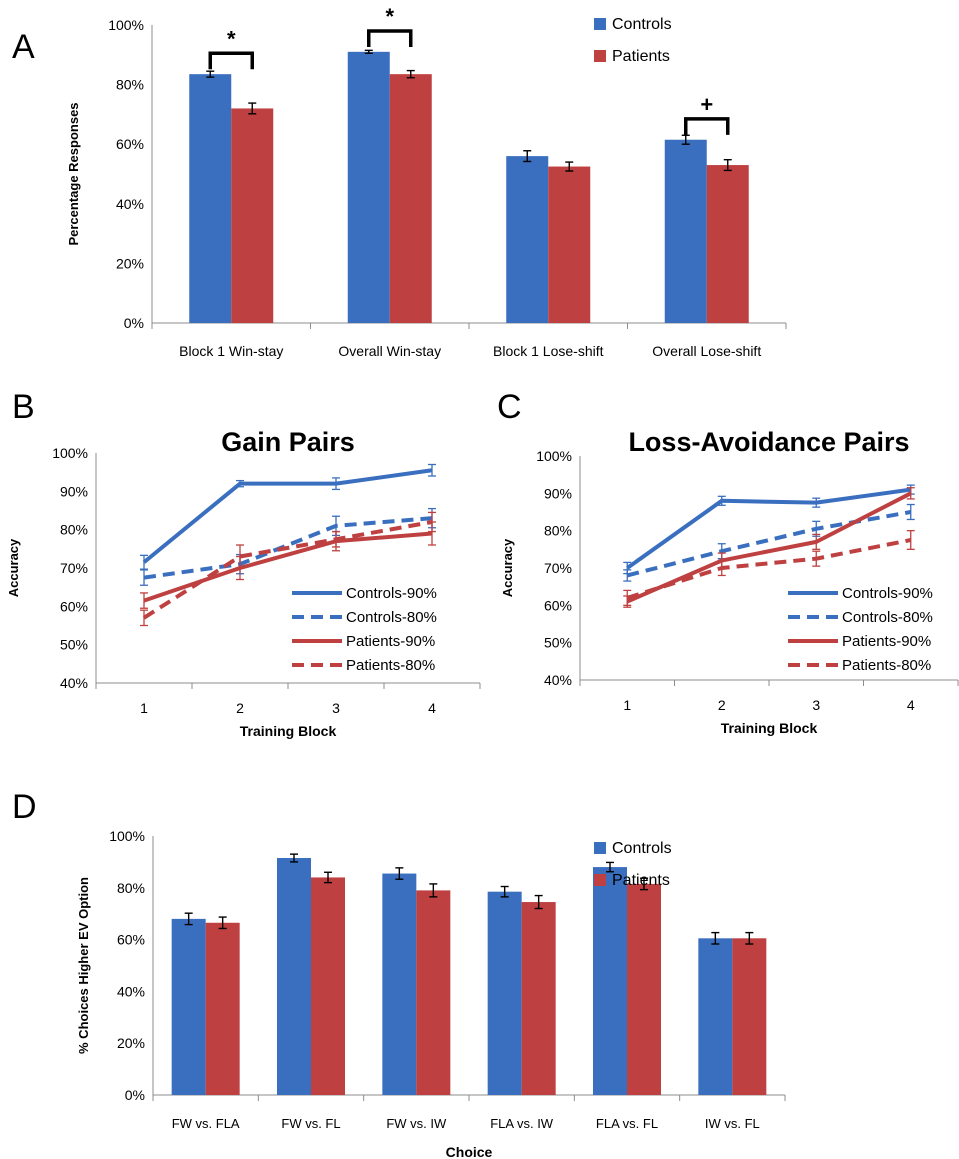 The height and width of the screenshot is (1159, 959). I want to click on x-tick-label: FLA vs. IW, so click(522, 1123).